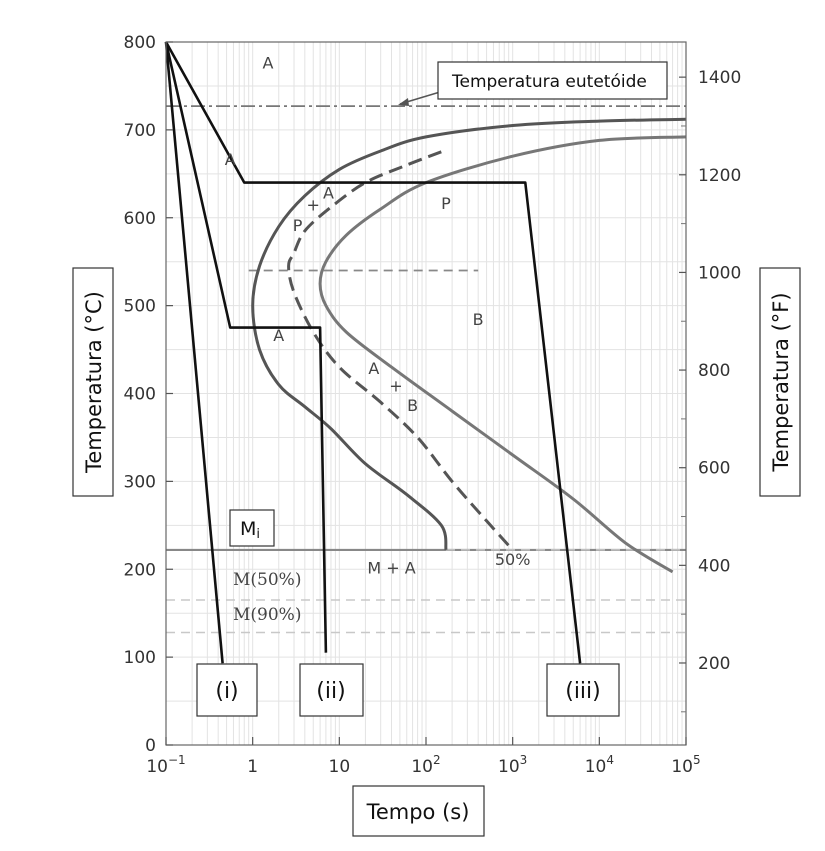  Describe the element at coordinates (267, 615) in the screenshot. I see `m90-label: M(90%)` at that location.